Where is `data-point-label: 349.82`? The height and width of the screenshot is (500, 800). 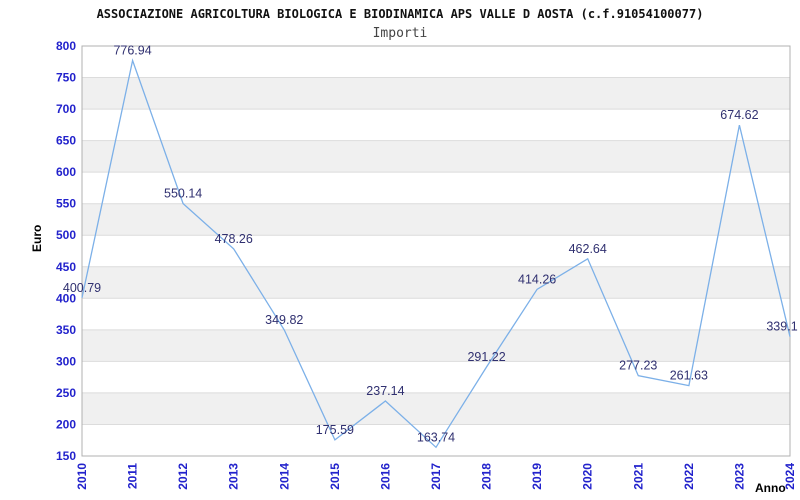
data-point-label: 349.82 is located at coordinates (284, 320).